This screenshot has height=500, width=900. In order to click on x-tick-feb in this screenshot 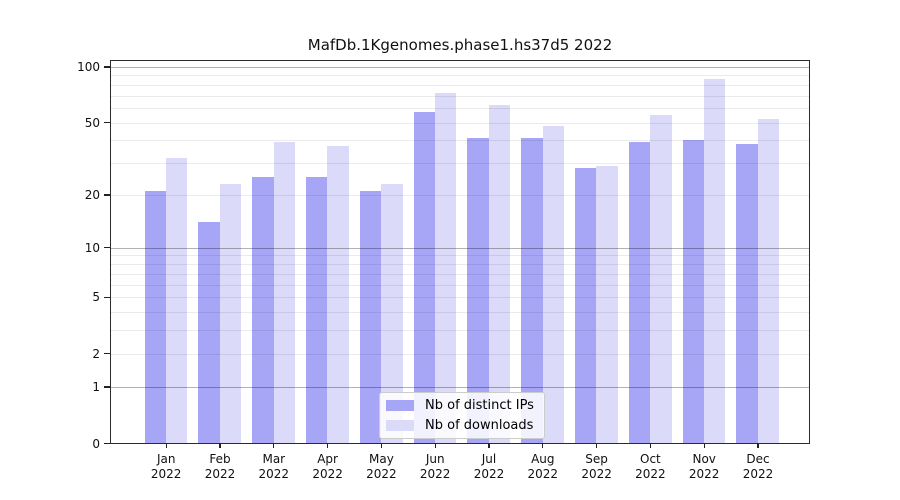, I will do `click(220, 445)`.